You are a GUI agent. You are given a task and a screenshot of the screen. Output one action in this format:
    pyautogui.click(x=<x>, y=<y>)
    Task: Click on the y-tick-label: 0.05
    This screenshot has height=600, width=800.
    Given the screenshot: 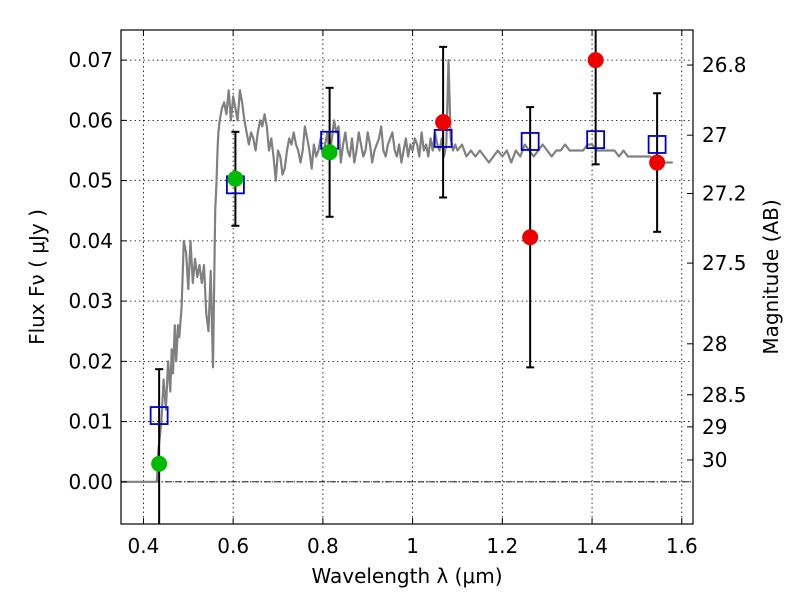 What is the action you would take?
    pyautogui.click(x=90, y=181)
    